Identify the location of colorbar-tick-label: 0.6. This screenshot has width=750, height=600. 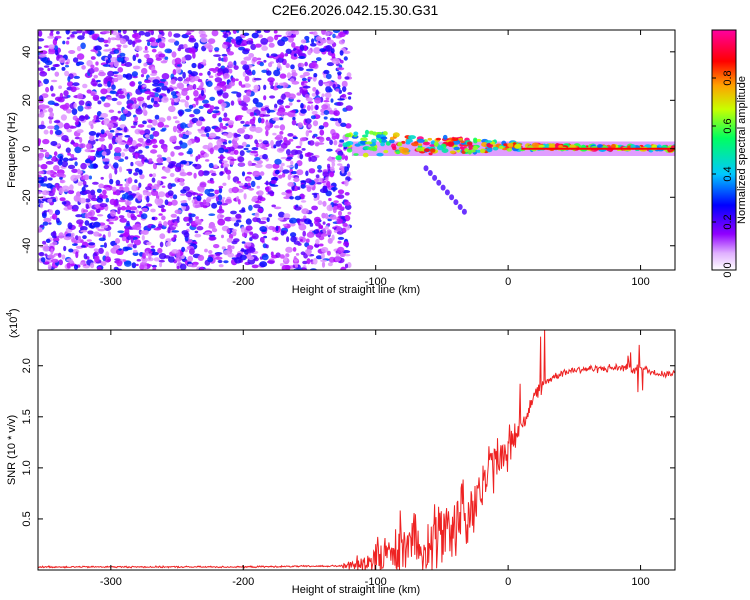
(728, 125).